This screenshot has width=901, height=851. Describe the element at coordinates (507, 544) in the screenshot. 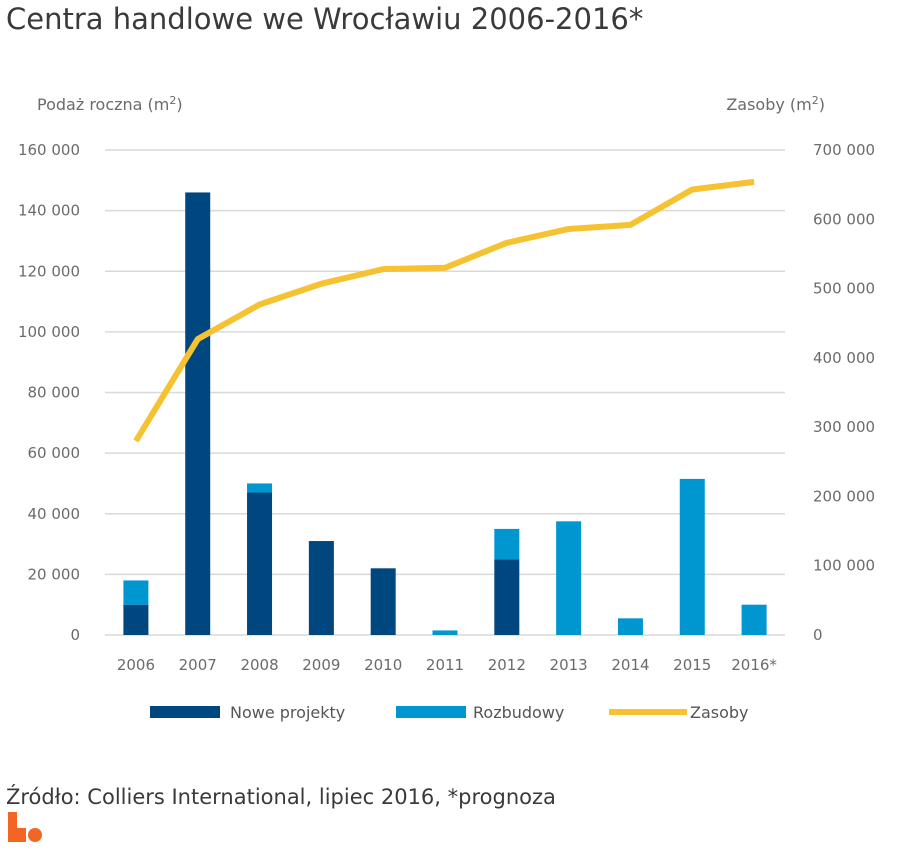

I see `bar-rozbudowy-2012` at that location.